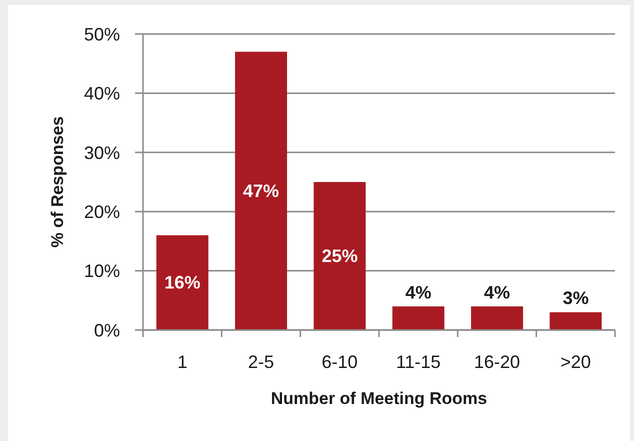 The image size is (634, 441). Describe the element at coordinates (57, 182) in the screenshot. I see `y-axis-title: % of Responses` at that location.